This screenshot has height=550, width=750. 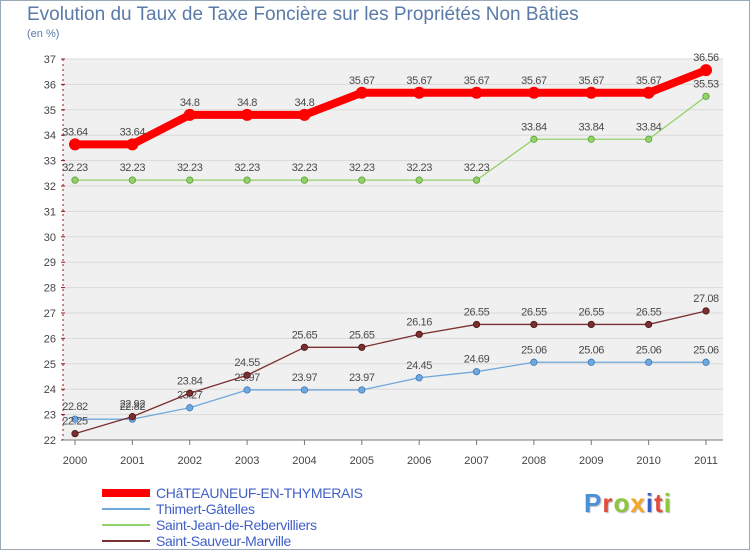 What do you see at coordinates (50, 289) in the screenshot?
I see `y-tick-label: 28` at bounding box center [50, 289].